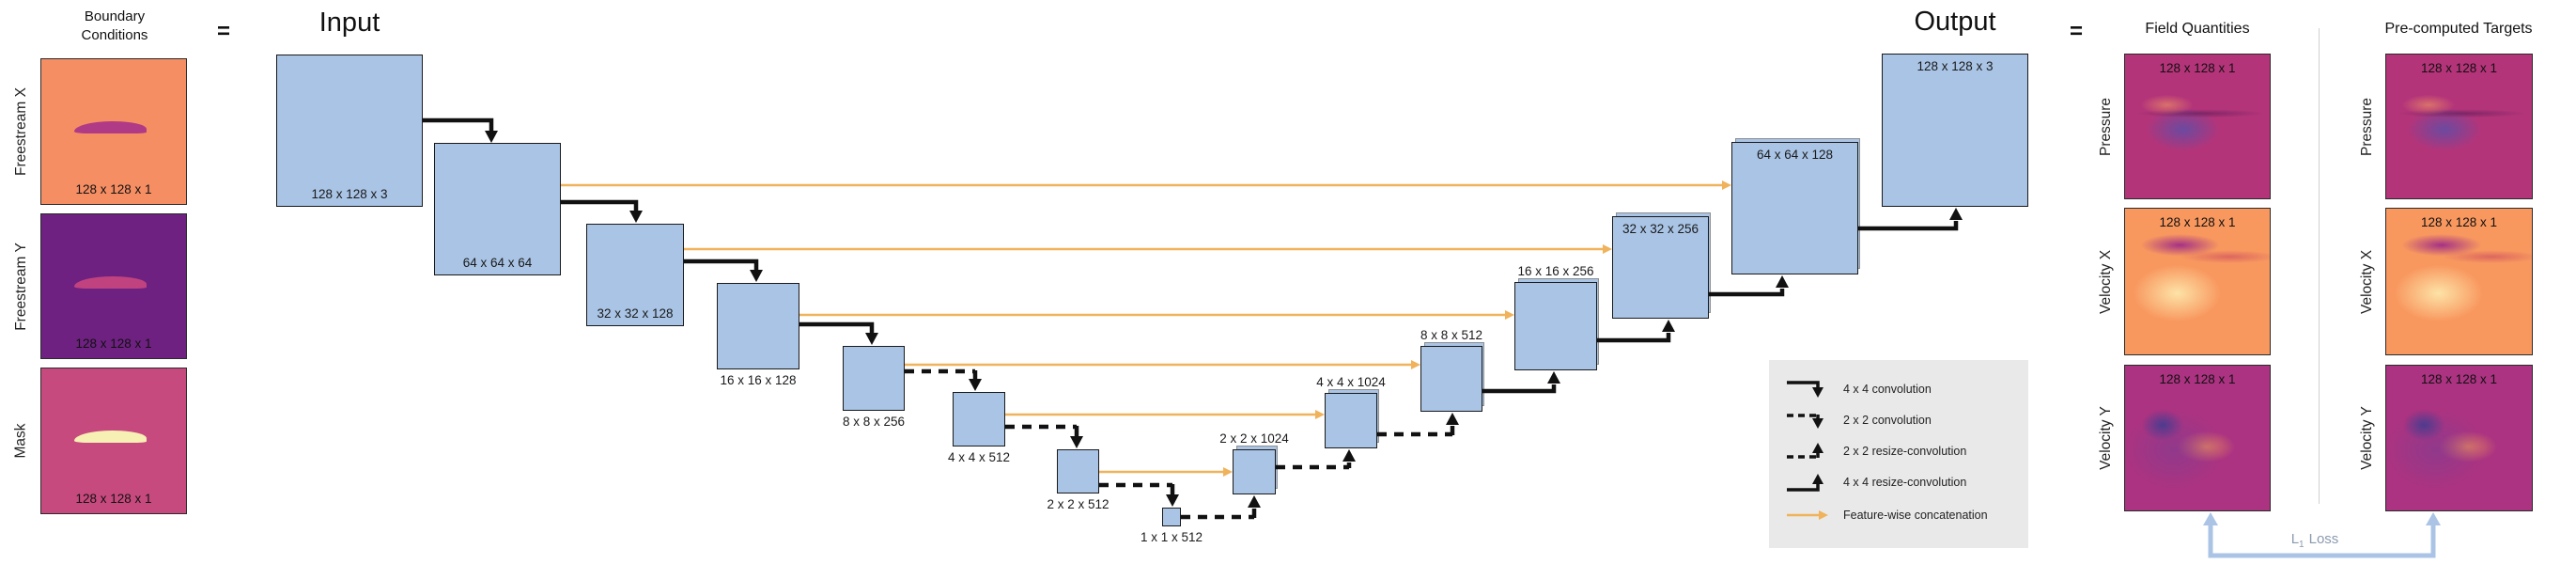 The height and width of the screenshot is (564, 2576). I want to click on velocity-y-field-image: 128 x 128 x 1, so click(2197, 438).